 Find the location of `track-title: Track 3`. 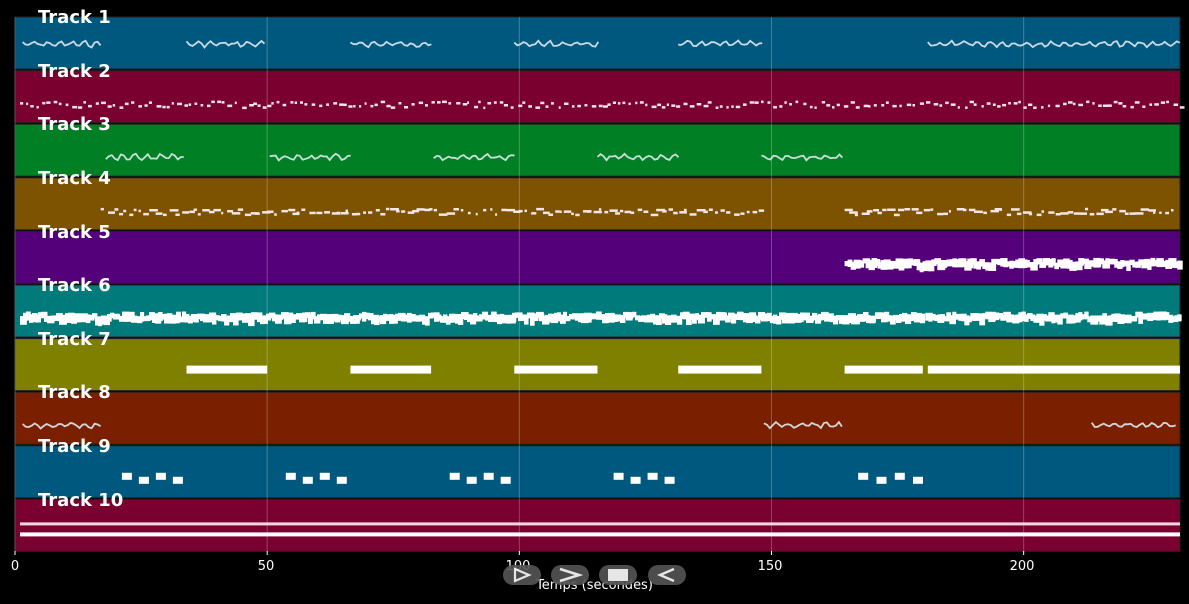

track-title: Track 3 is located at coordinates (74, 124).